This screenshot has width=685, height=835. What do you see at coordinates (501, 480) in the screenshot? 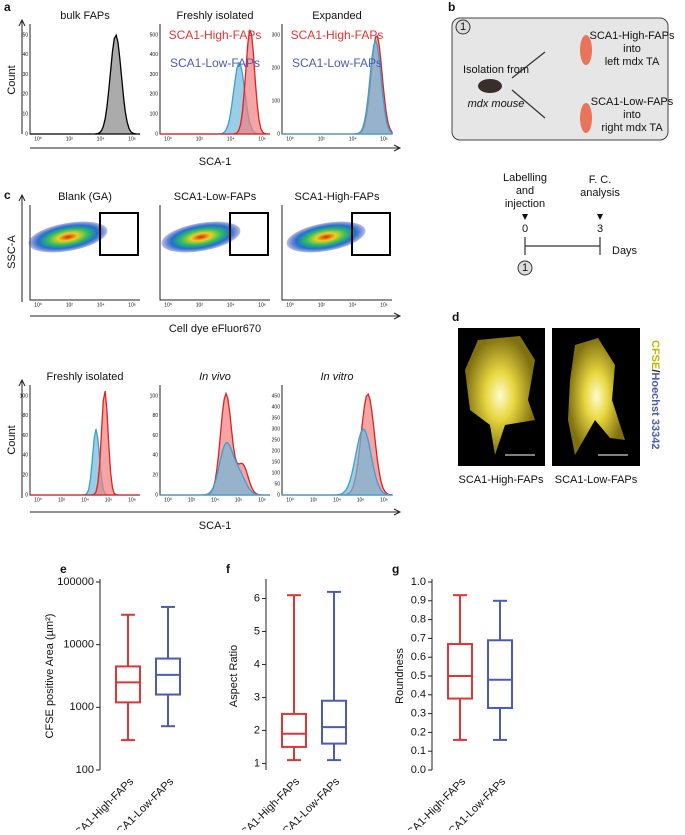
I see `image-caption: SCA1-High-FAPs` at bounding box center [501, 480].